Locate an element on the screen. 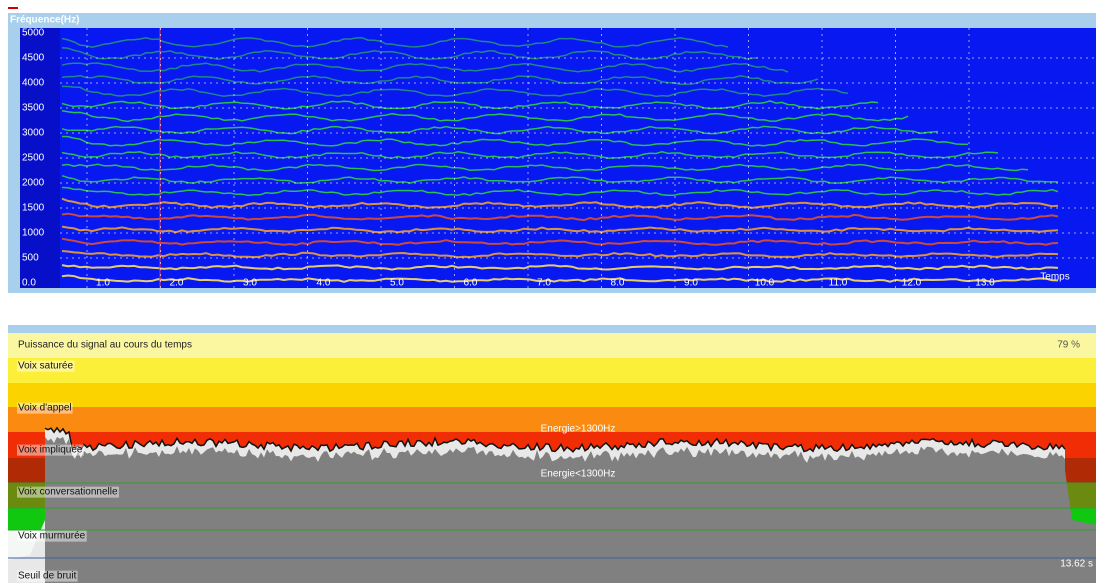  y-tick-label: 2500 is located at coordinates (33, 158).